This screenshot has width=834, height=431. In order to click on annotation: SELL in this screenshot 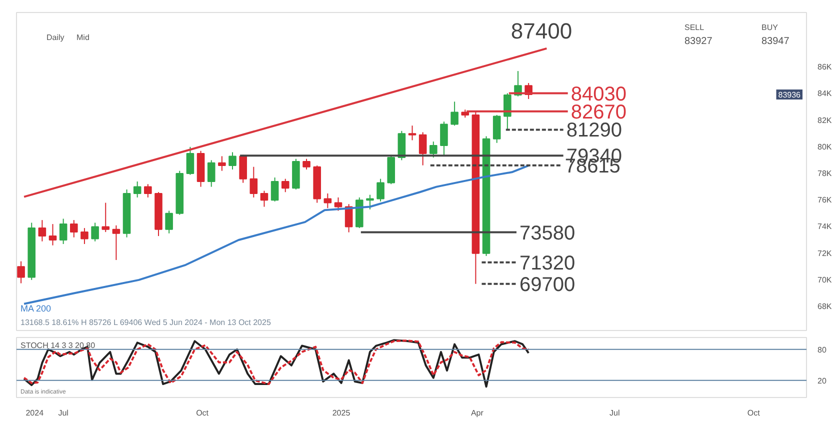, I will do `click(694, 27)`.